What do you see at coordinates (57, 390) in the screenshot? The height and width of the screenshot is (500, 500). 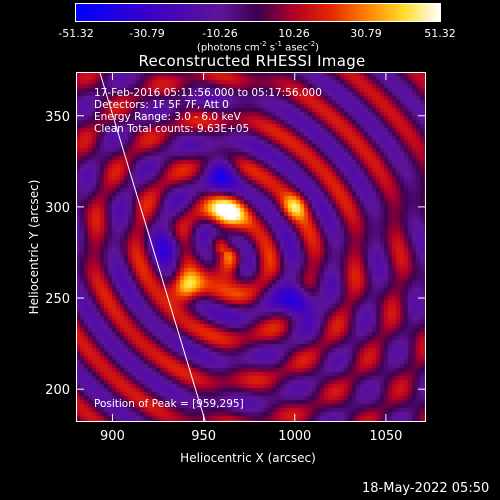 I see `y-tick-label: 200` at bounding box center [57, 390].